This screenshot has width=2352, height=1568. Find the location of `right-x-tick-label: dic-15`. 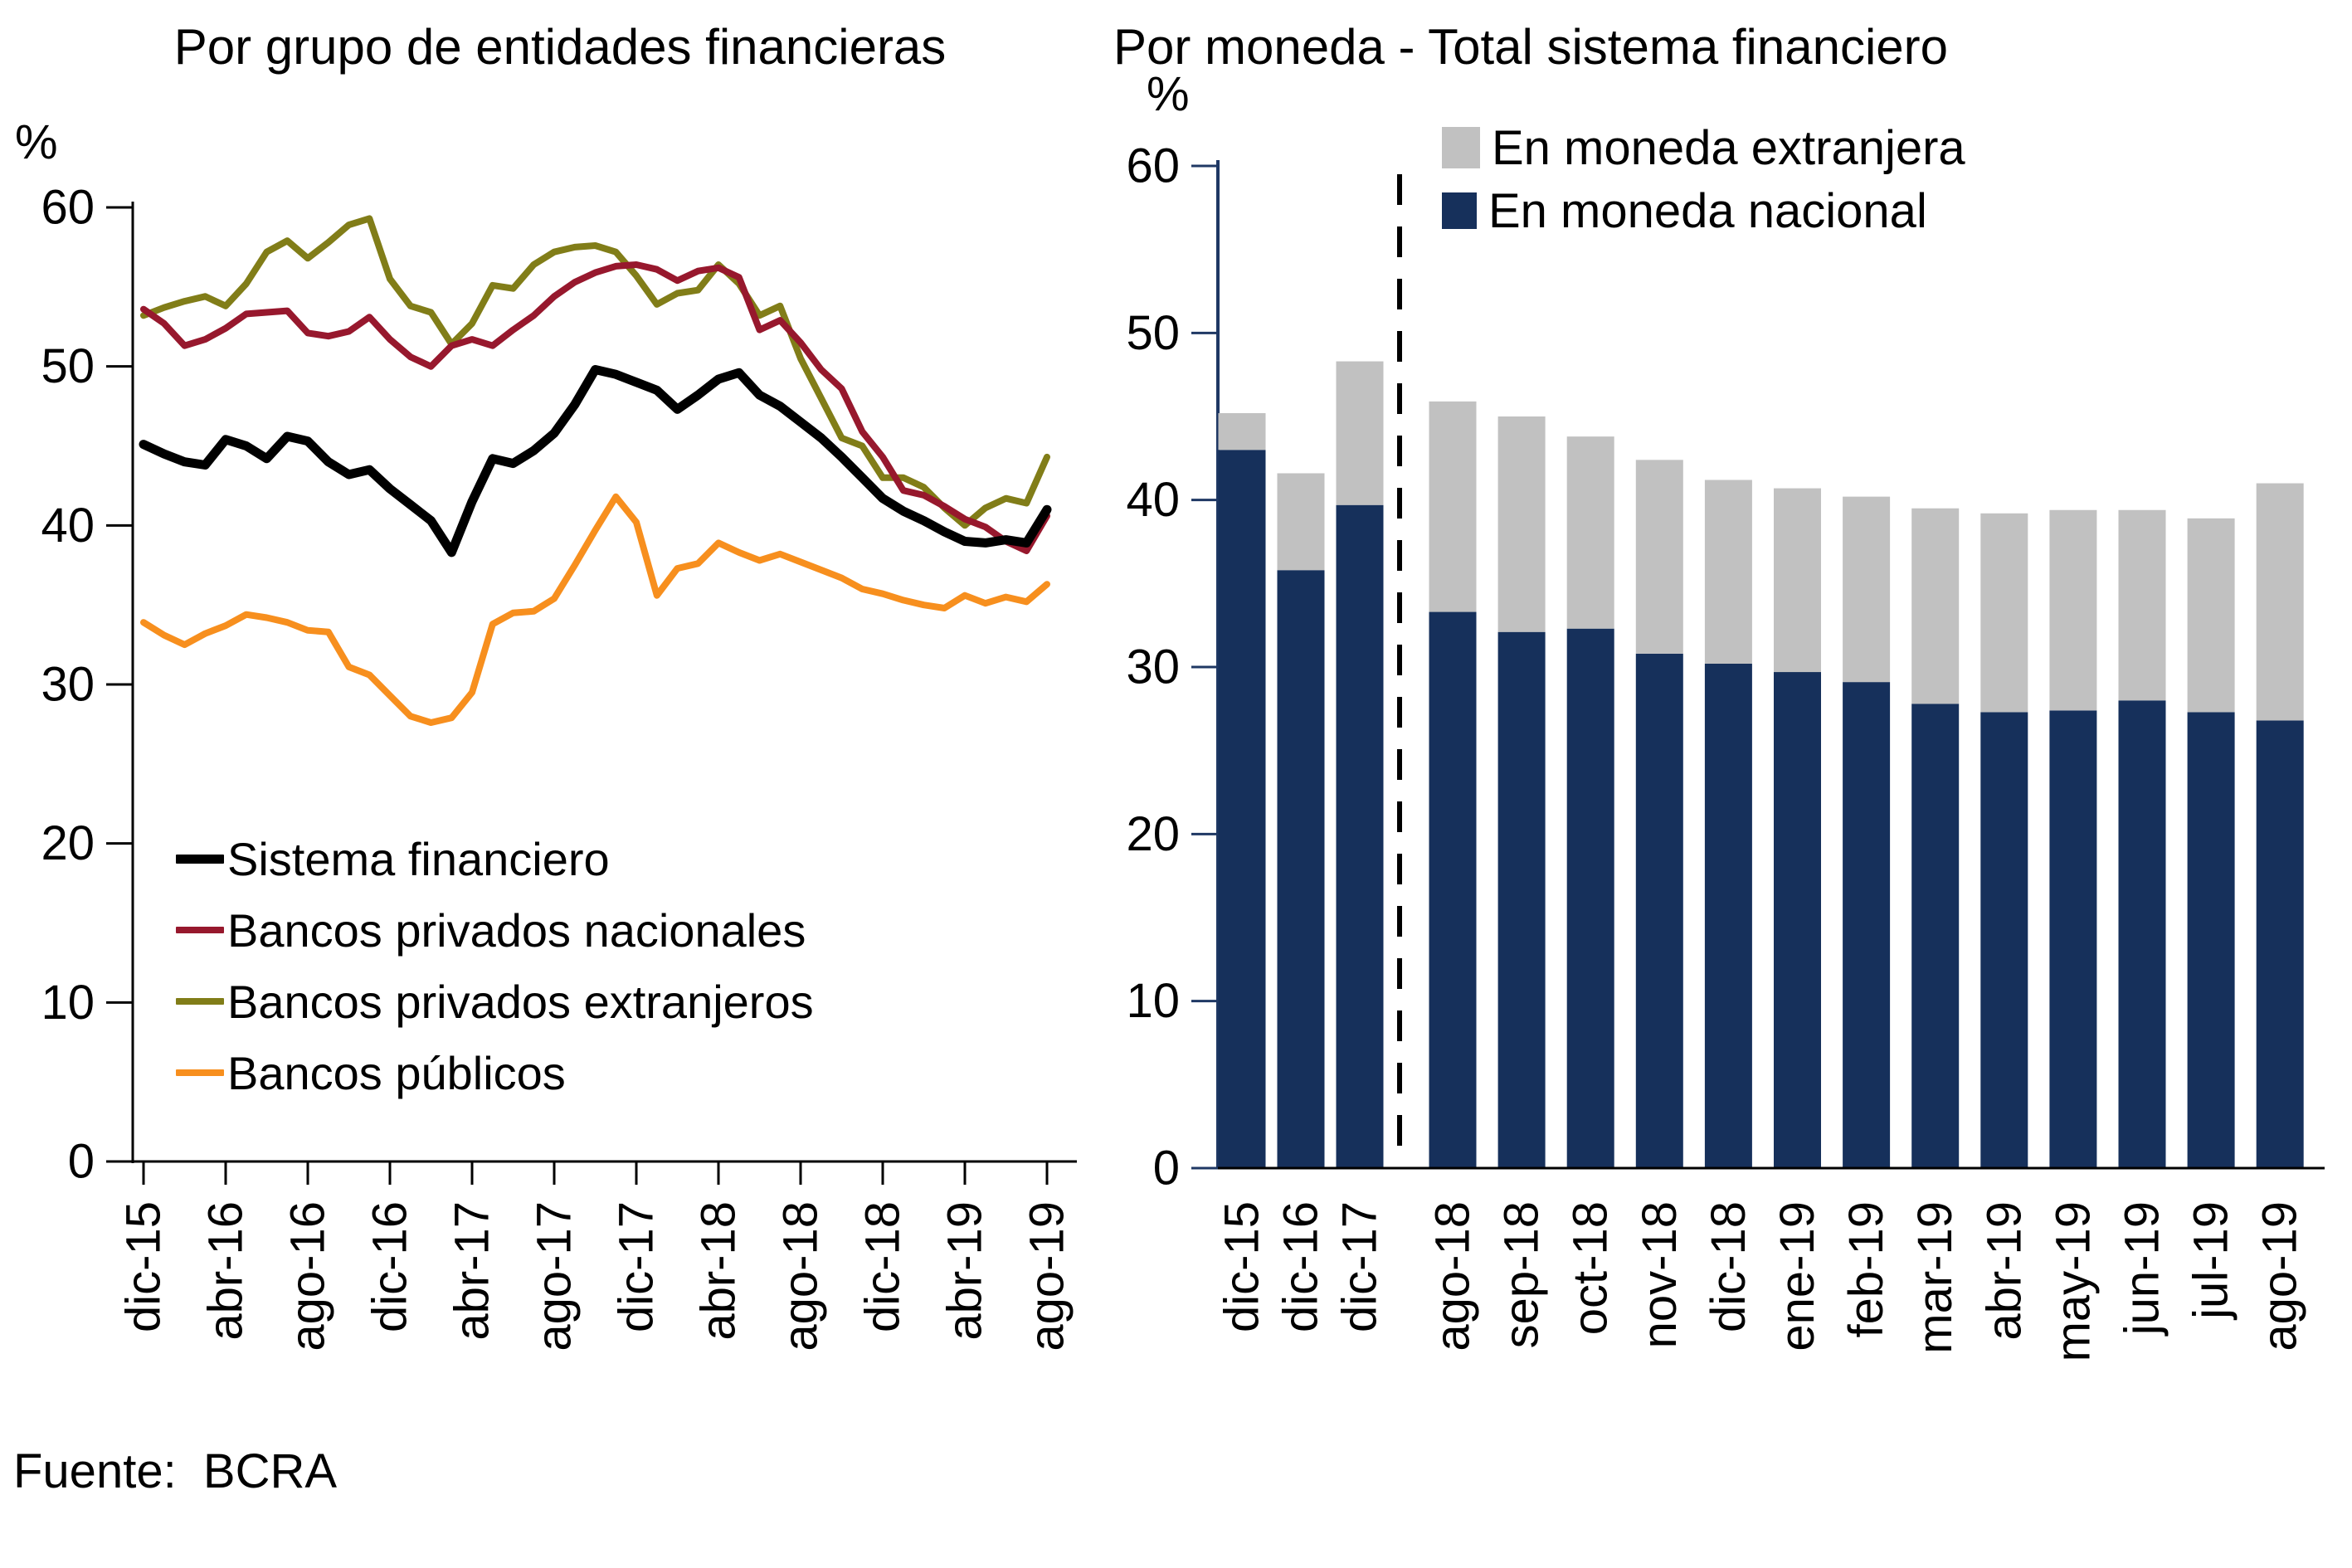

right-x-tick-label: dic-15 is located at coordinates (1242, 1266).